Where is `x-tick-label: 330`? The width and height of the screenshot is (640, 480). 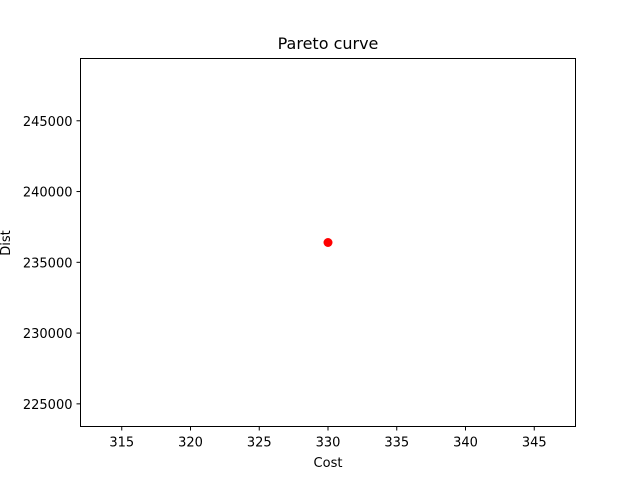 x-tick-label: 330 is located at coordinates (328, 443).